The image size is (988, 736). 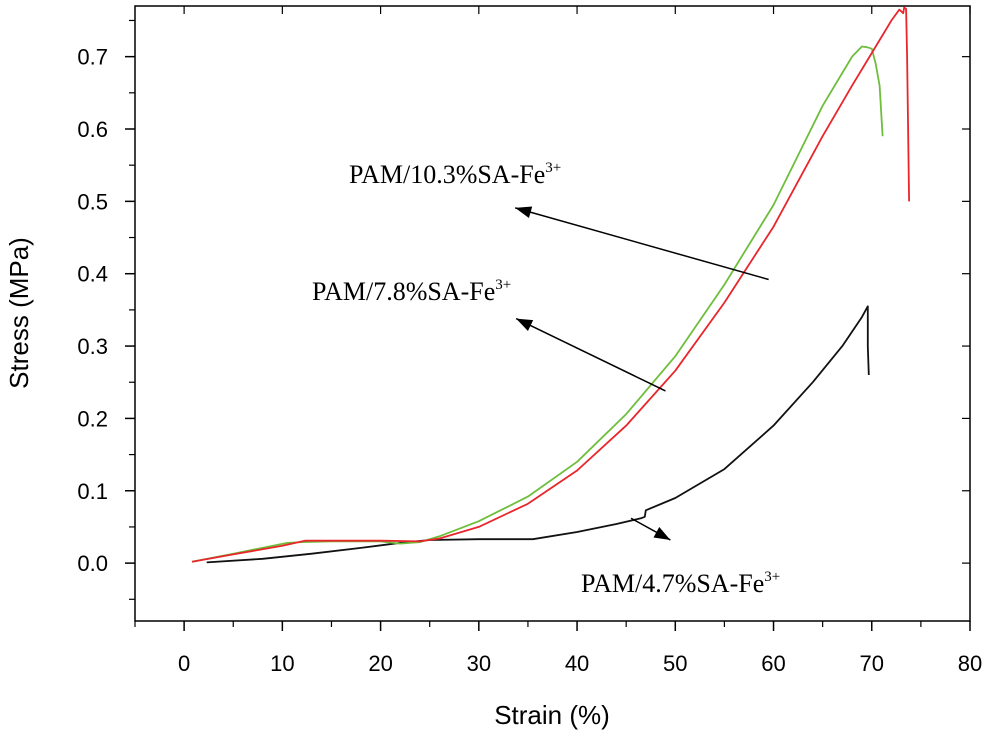 What do you see at coordinates (577, 663) in the screenshot?
I see `x-tick-label: 40` at bounding box center [577, 663].